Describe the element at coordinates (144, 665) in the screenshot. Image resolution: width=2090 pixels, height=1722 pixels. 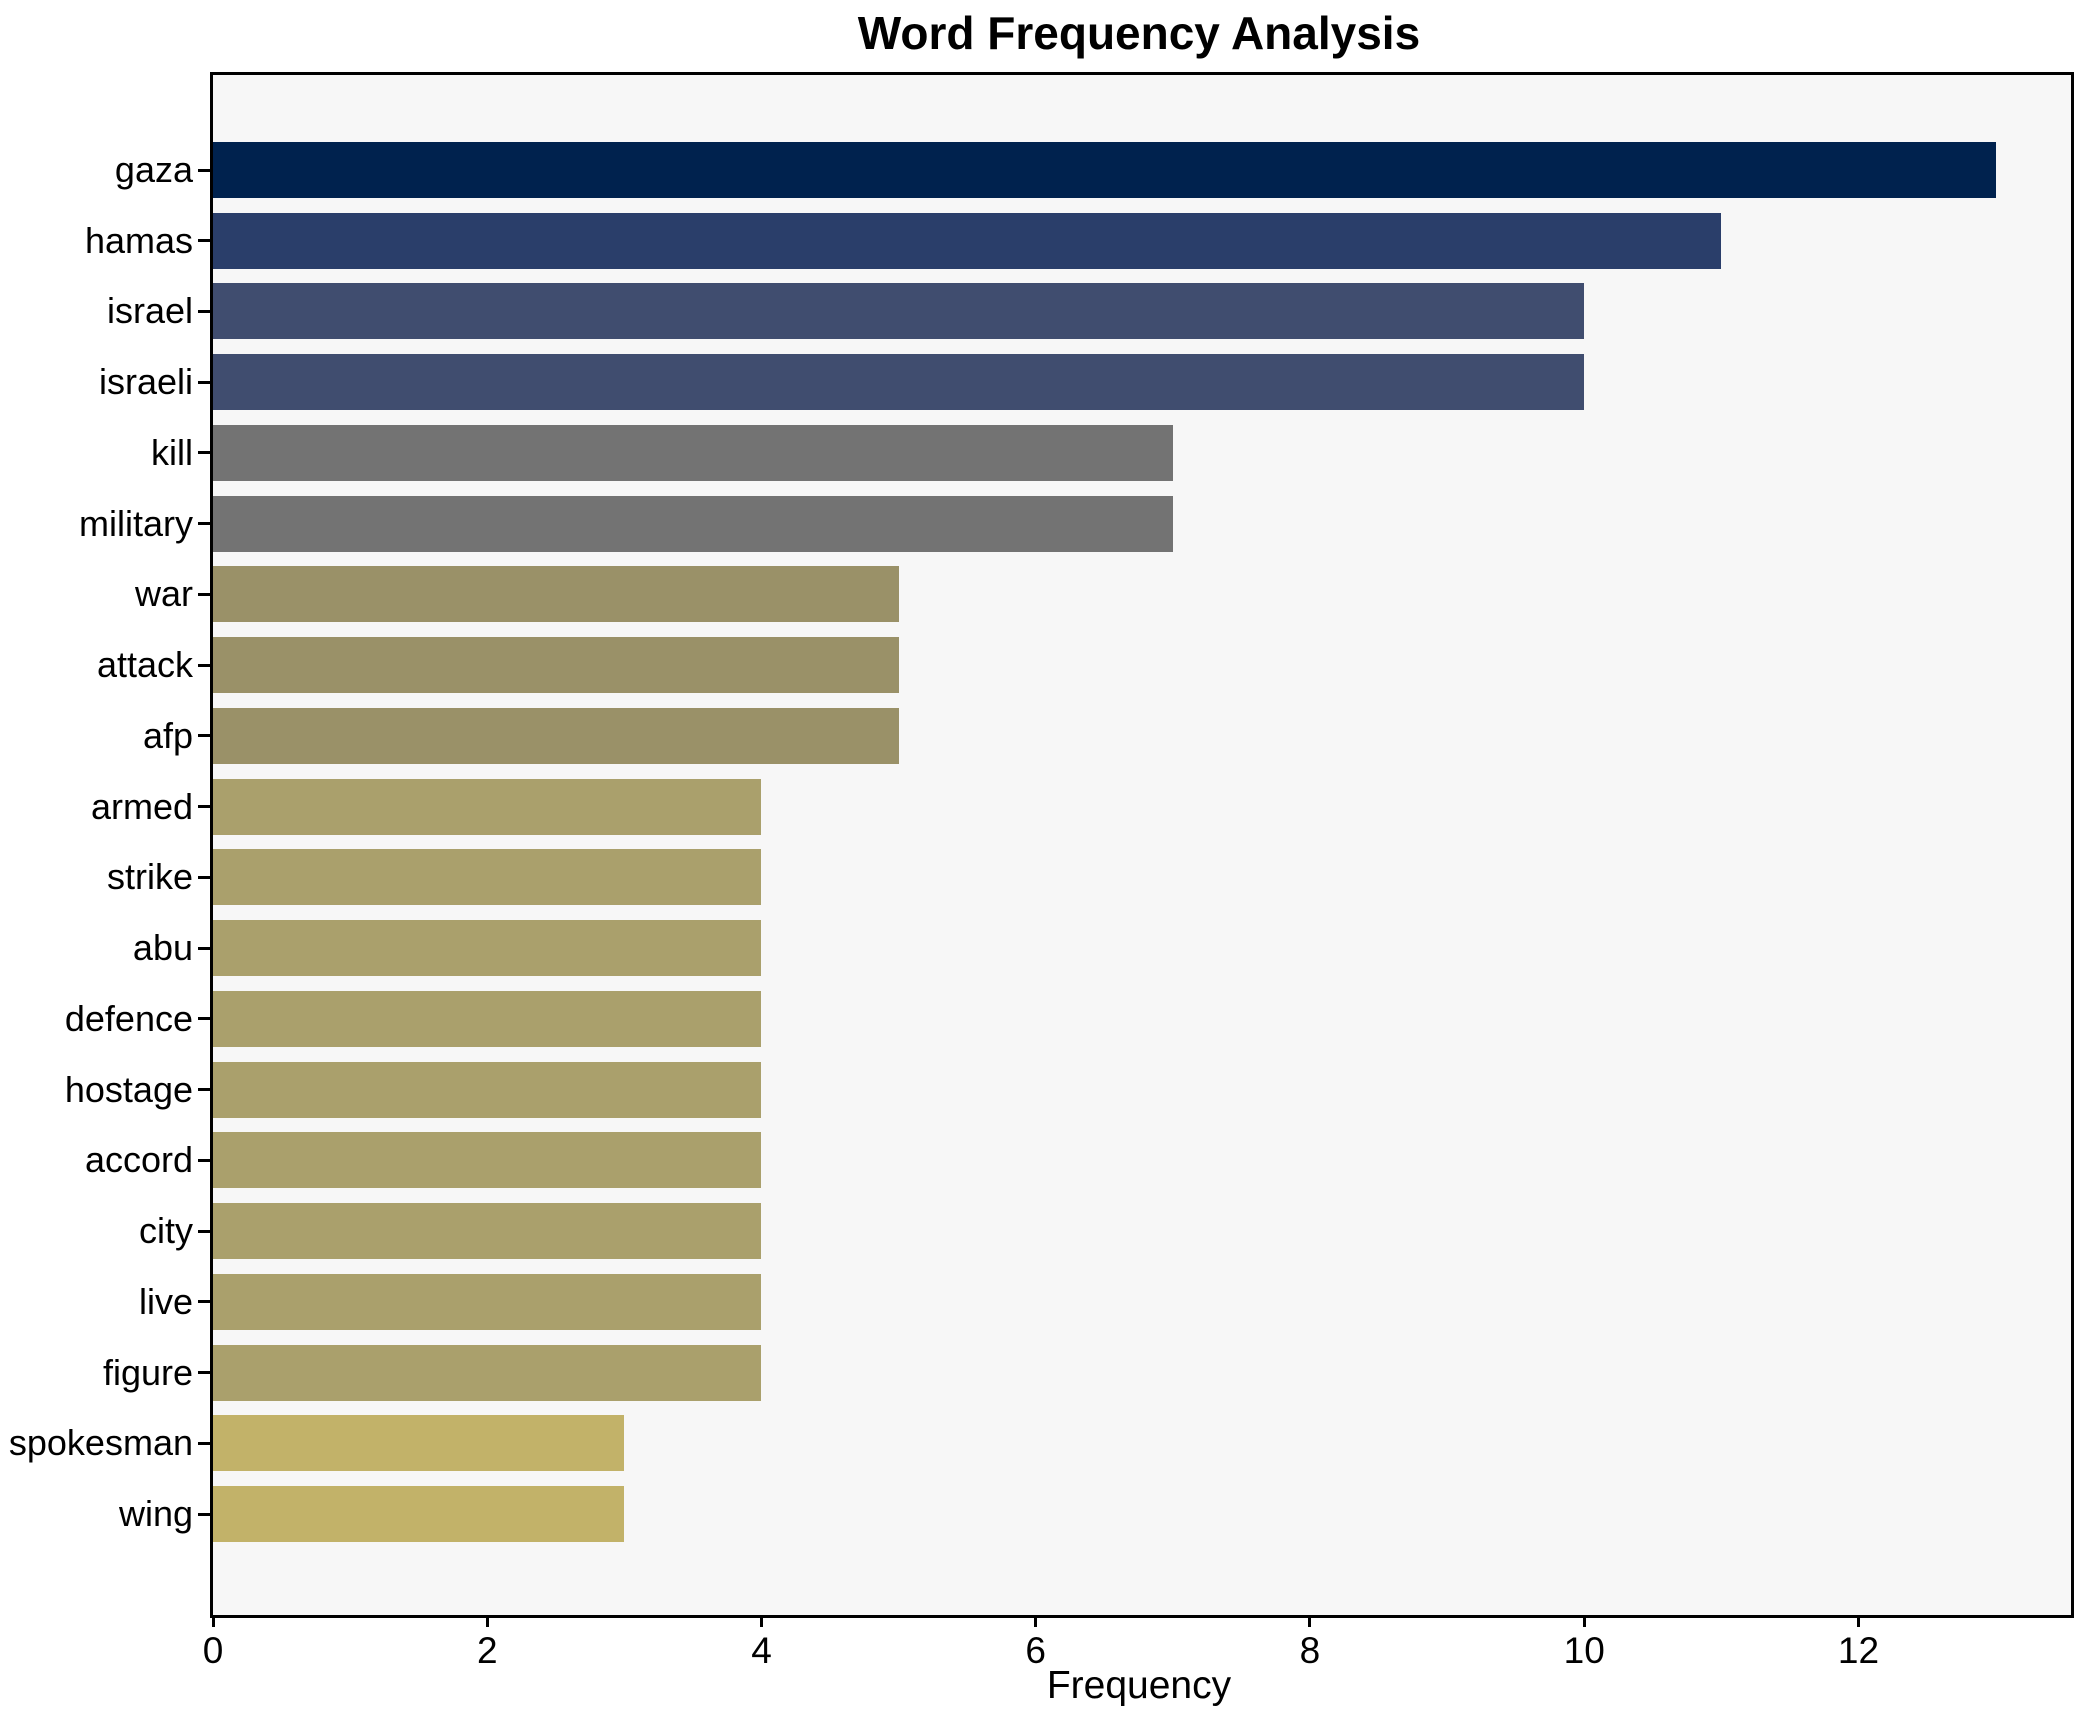
I see `y-tick-label-attack: attack` at that location.